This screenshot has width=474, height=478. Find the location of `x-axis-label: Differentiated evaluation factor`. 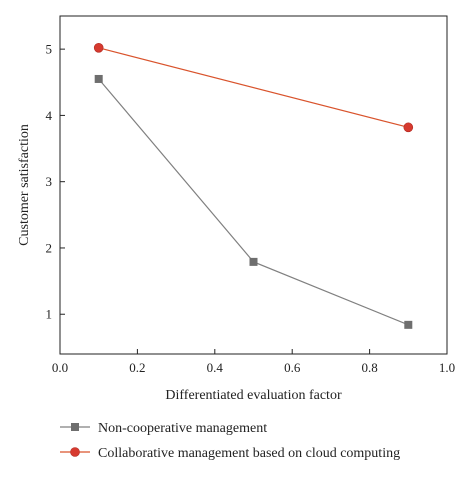

x-axis-label: Differentiated evaluation factor is located at coordinates (253, 395).